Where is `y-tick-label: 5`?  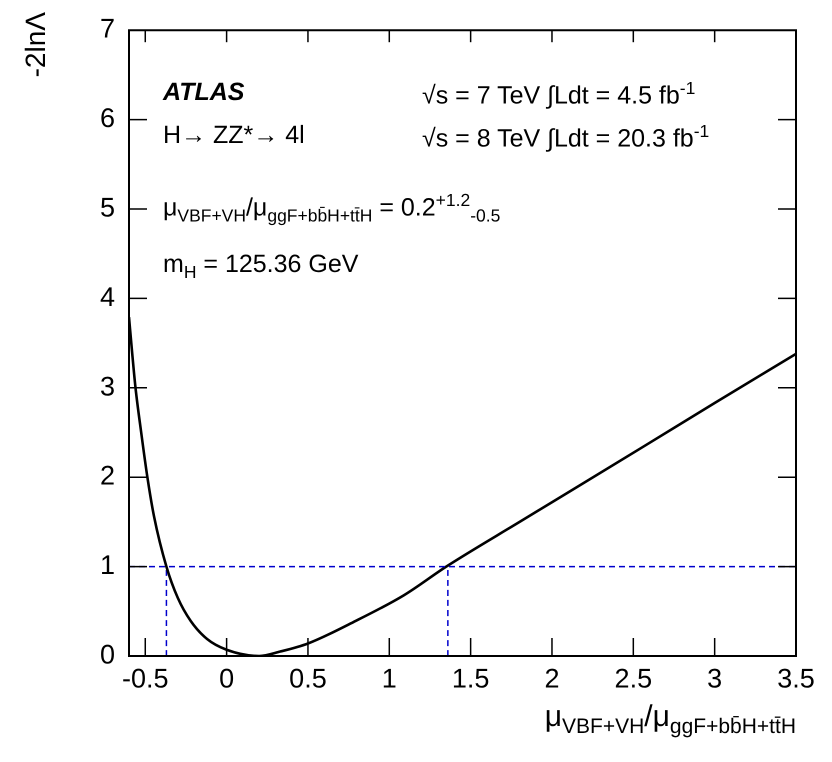 y-tick-label: 5 is located at coordinates (107, 207).